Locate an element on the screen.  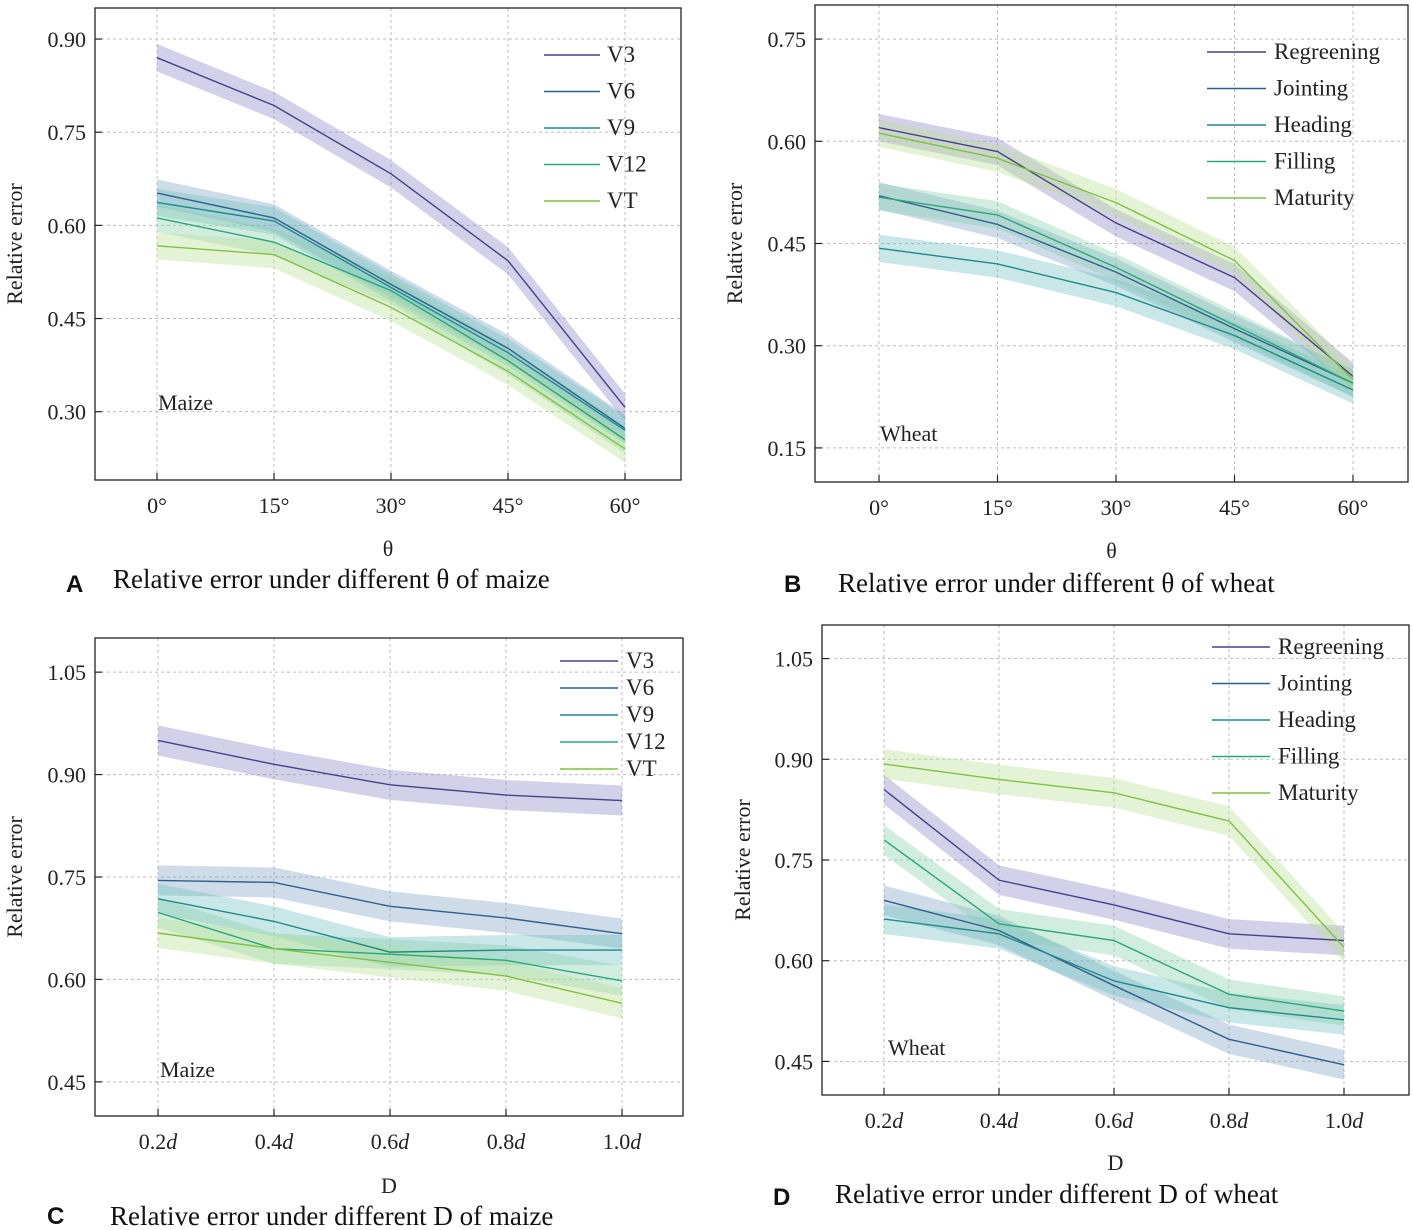
legend-label: Jointing is located at coordinates (1315, 683).